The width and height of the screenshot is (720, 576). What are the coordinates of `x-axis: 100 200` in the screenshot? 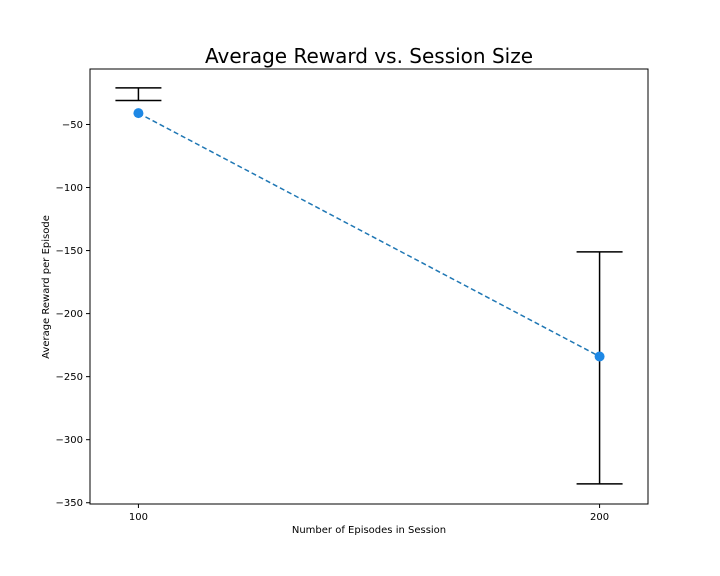 It's located at (369, 513).